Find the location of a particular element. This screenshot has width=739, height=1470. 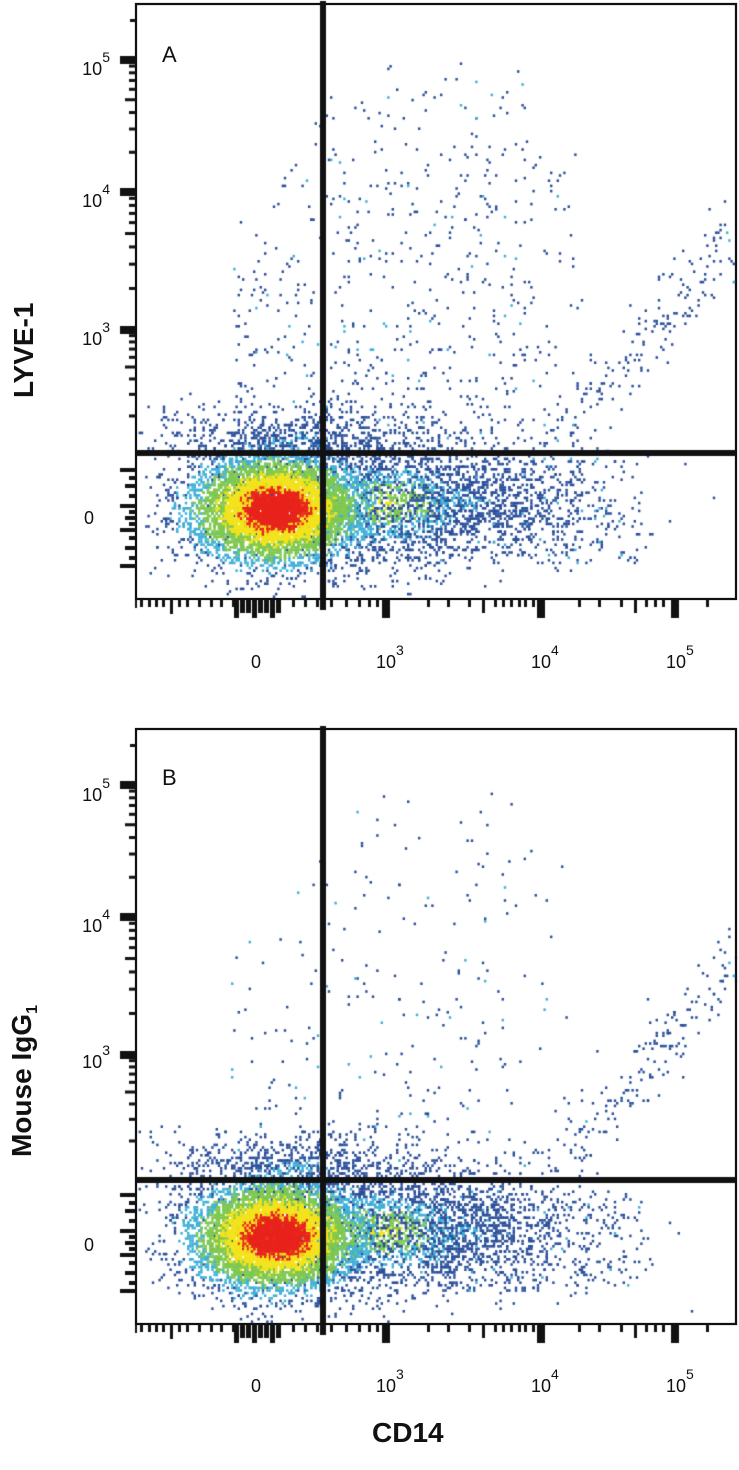

x-axis-label: CD14 is located at coordinates (408, 1432).